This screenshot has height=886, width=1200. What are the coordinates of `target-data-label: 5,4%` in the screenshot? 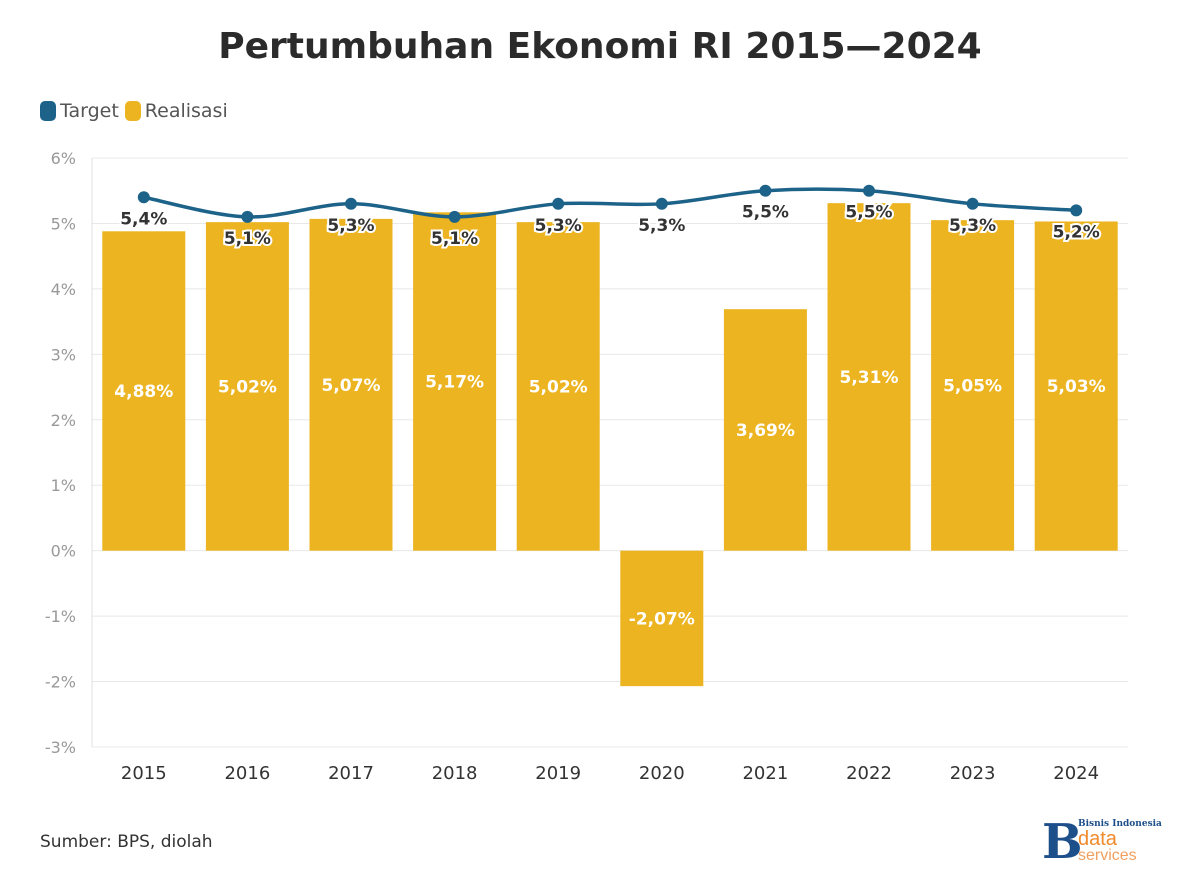 It's located at (143, 219).